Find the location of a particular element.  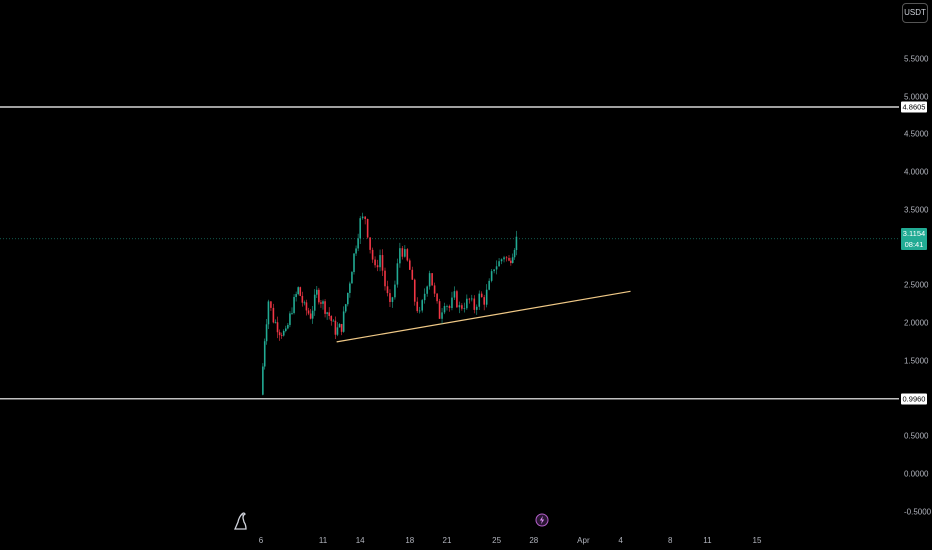

lightning-event-icon is located at coordinates (542, 520).